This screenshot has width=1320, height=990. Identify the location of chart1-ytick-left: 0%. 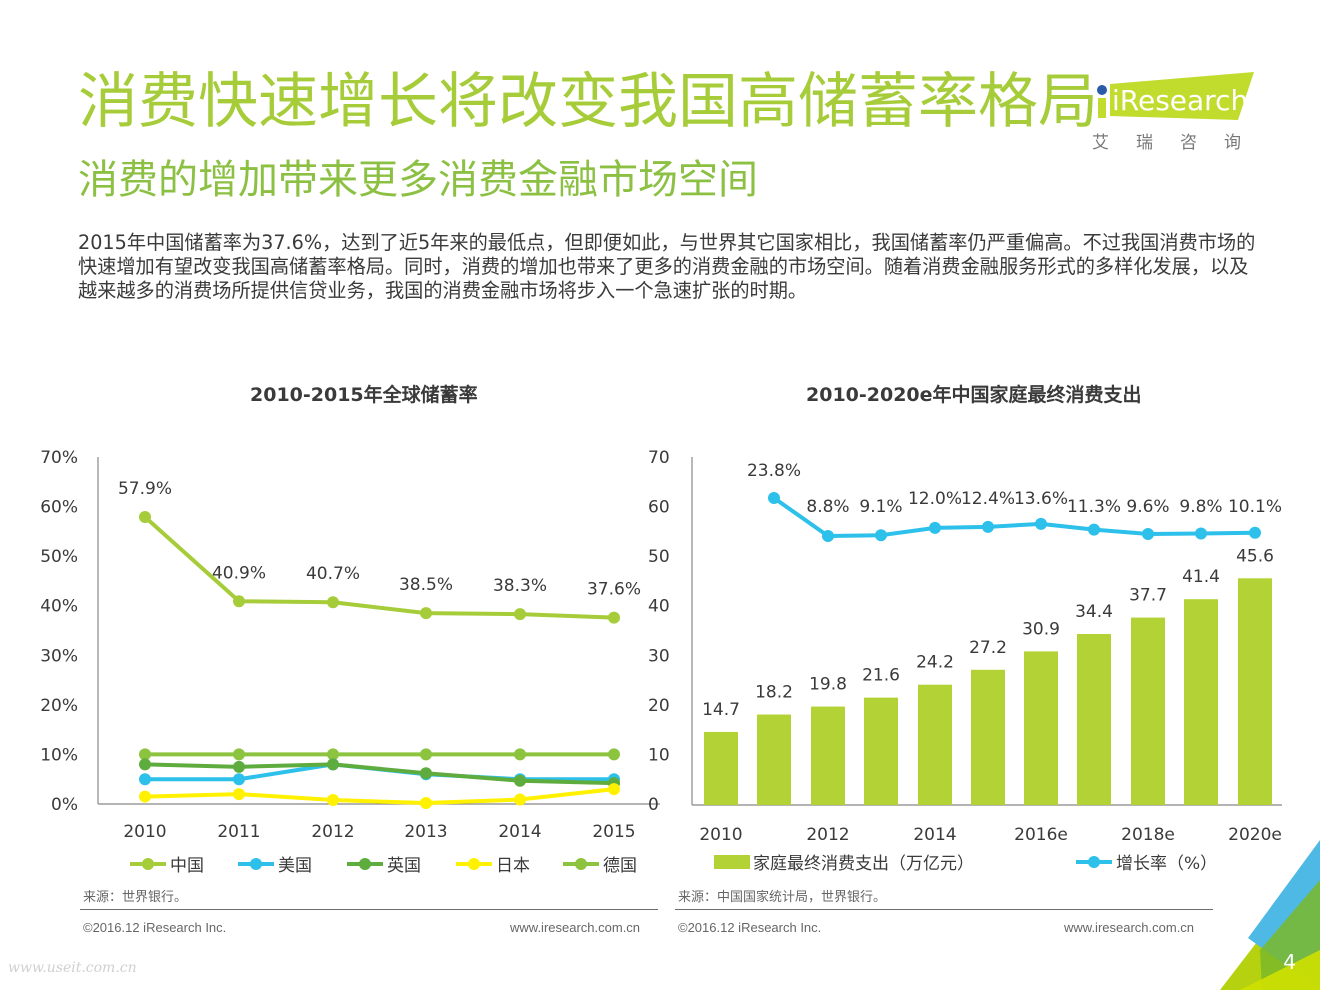
(64, 805).